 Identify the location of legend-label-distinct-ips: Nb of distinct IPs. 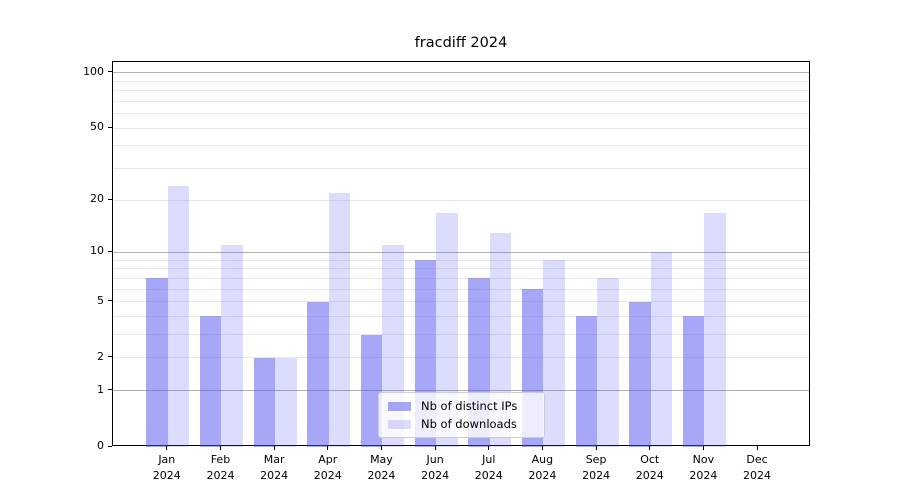
(469, 406).